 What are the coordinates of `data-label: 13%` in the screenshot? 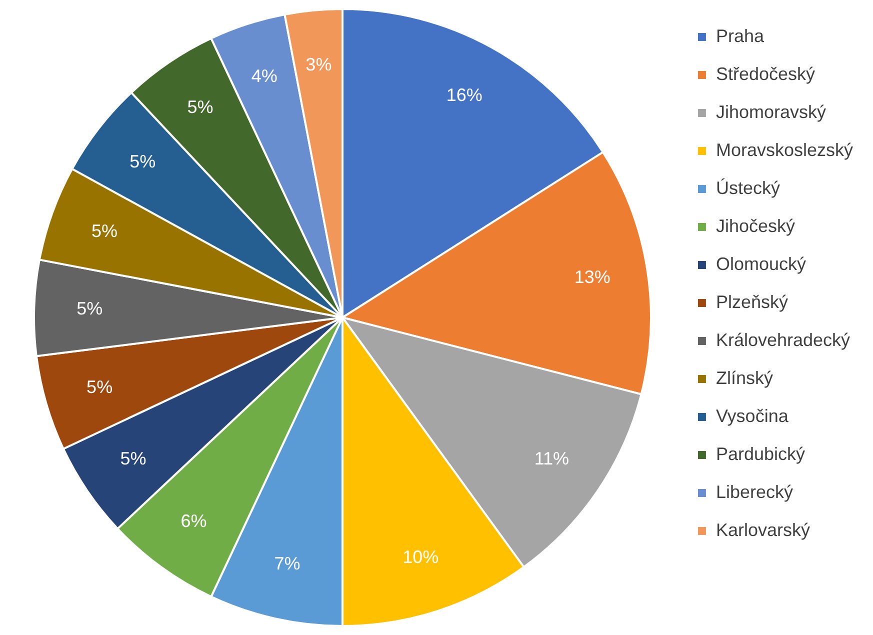 It's located at (592, 276).